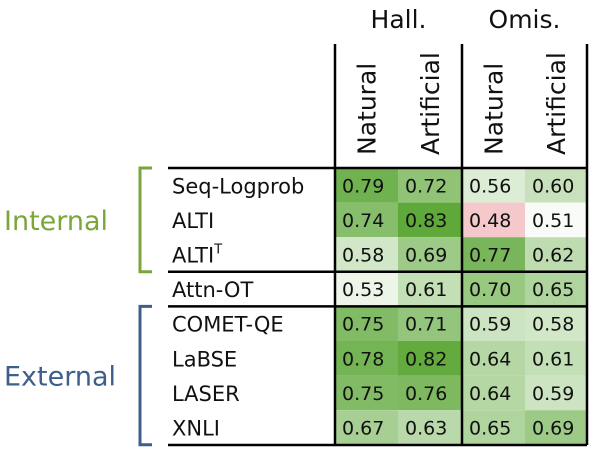 The height and width of the screenshot is (453, 596). I want to click on row-label: Attn-OT, so click(212, 290).